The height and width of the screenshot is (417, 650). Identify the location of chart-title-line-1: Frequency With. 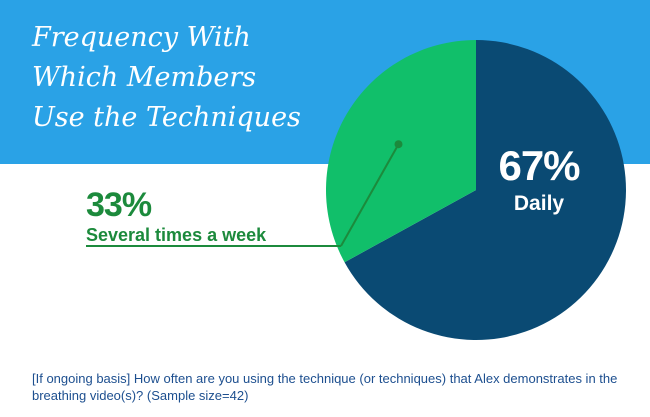
(141, 37).